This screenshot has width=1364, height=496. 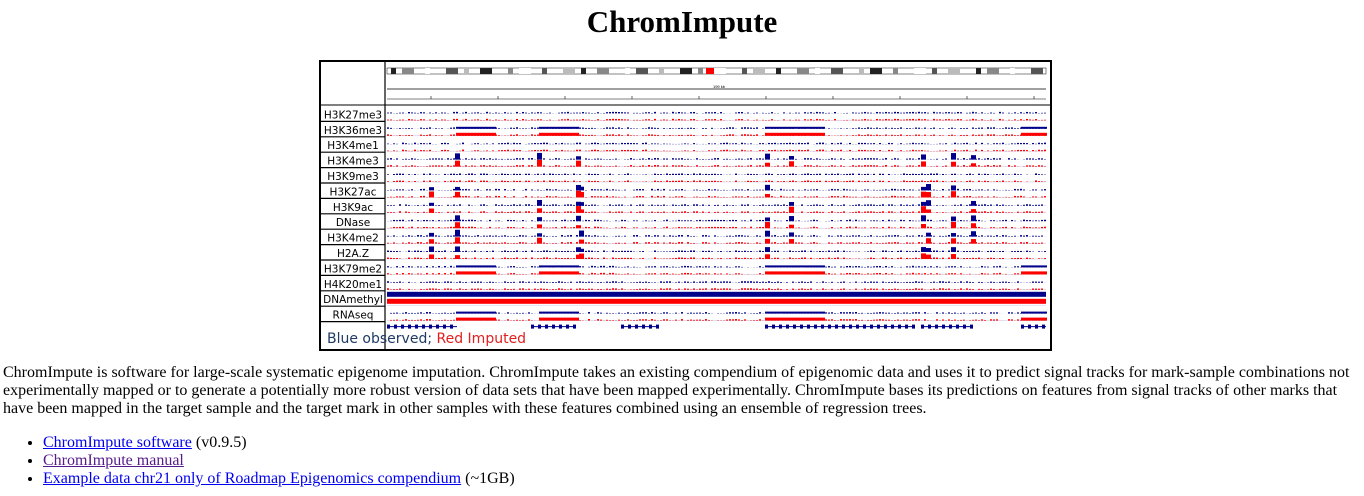 What do you see at coordinates (559, 127) in the screenshot?
I see `broad-domain-observed` at bounding box center [559, 127].